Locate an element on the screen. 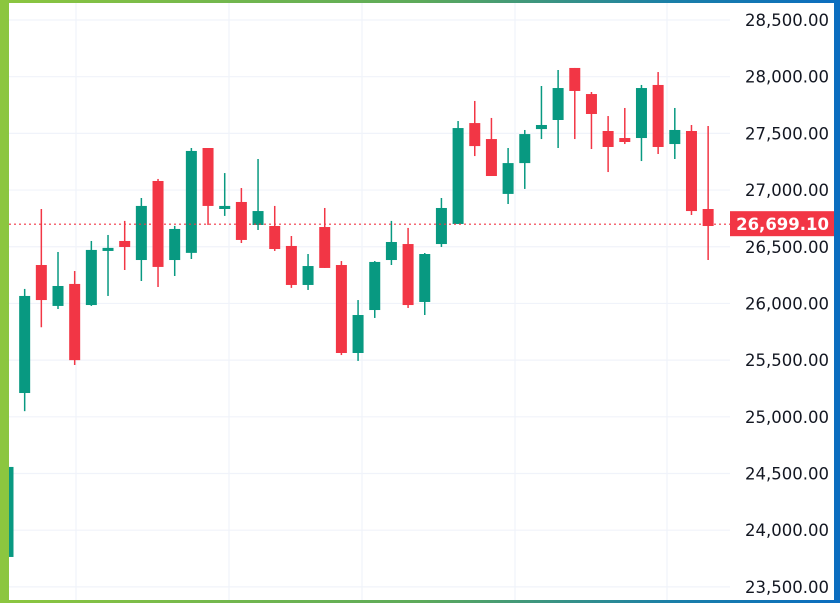 The image size is (840, 603). last-price-tag: 26,699.10 is located at coordinates (782, 224).